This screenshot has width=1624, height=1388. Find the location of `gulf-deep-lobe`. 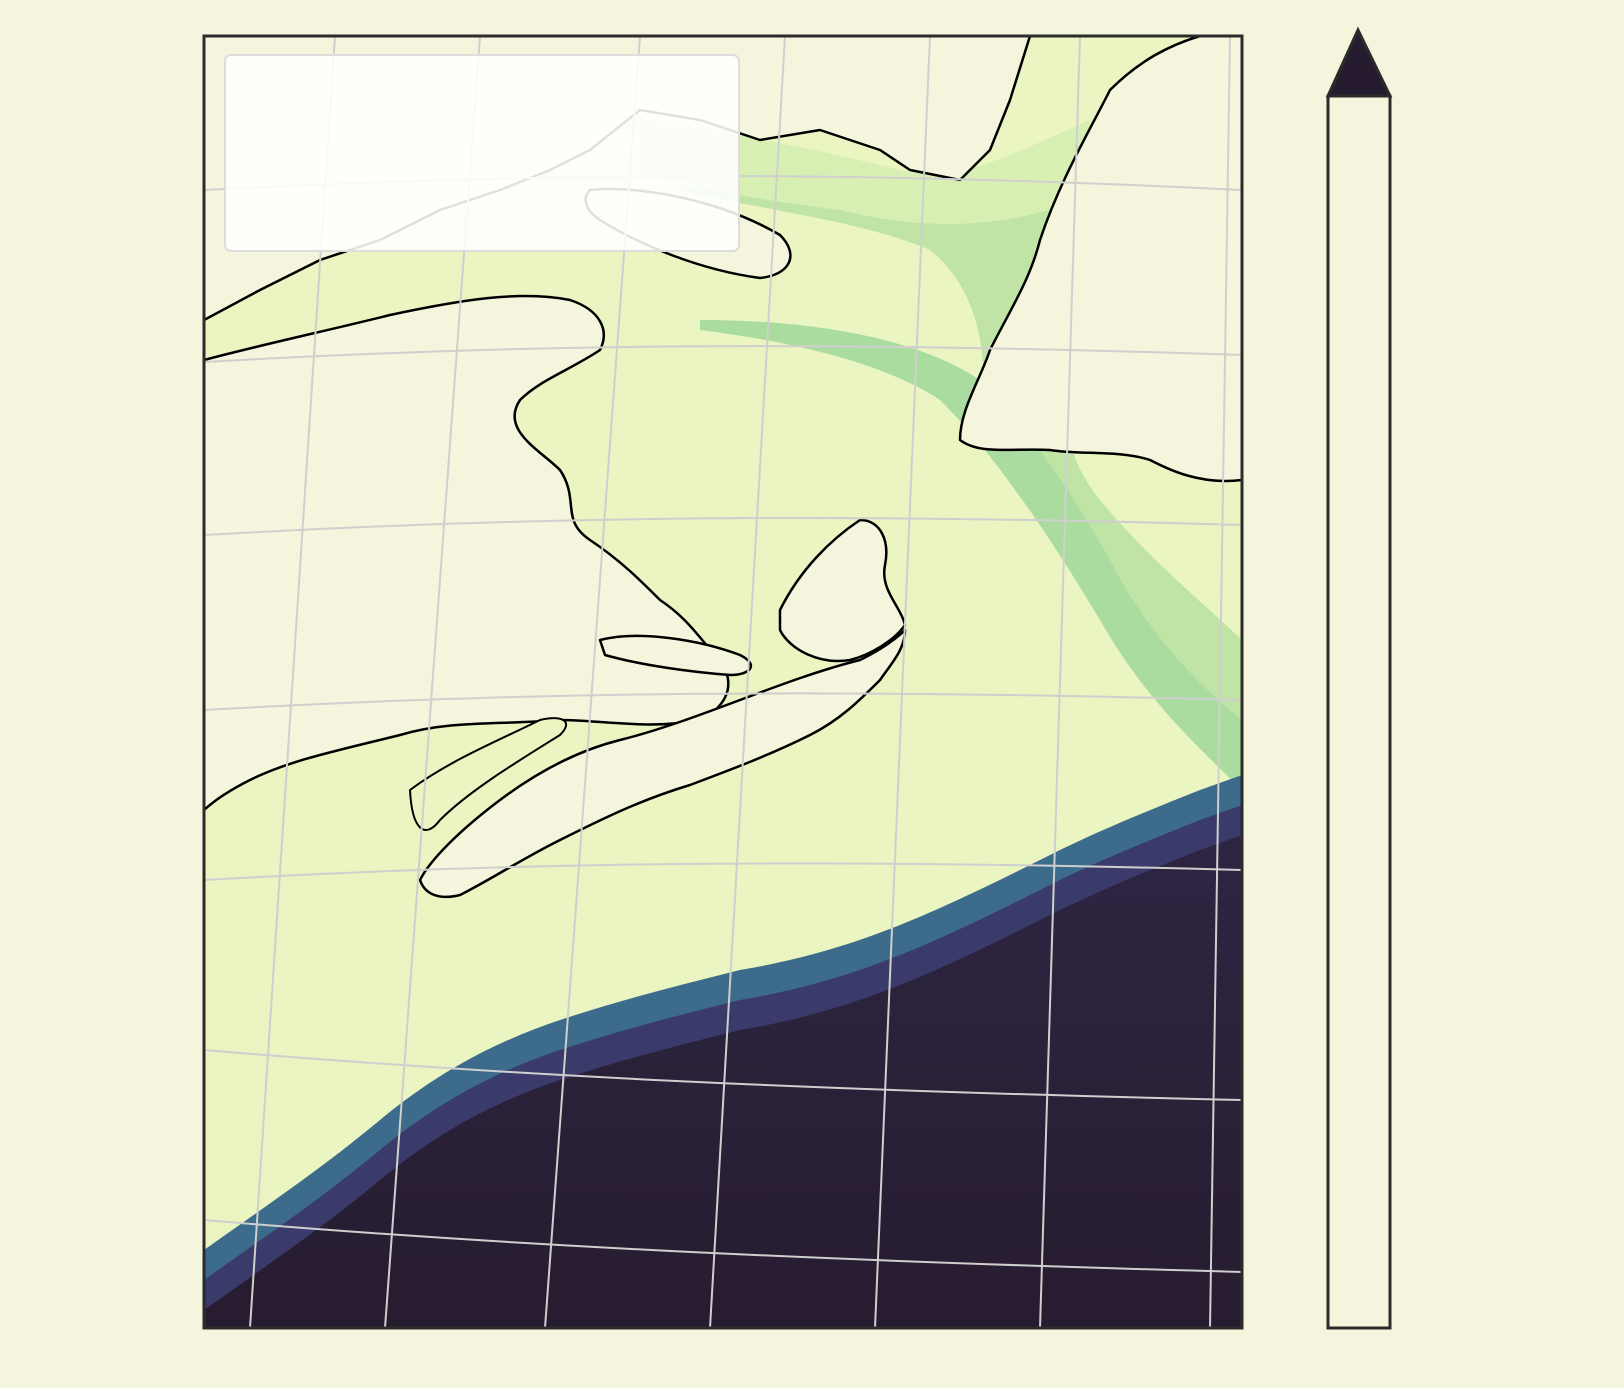

gulf-deep-lobe is located at coordinates (865, 172).